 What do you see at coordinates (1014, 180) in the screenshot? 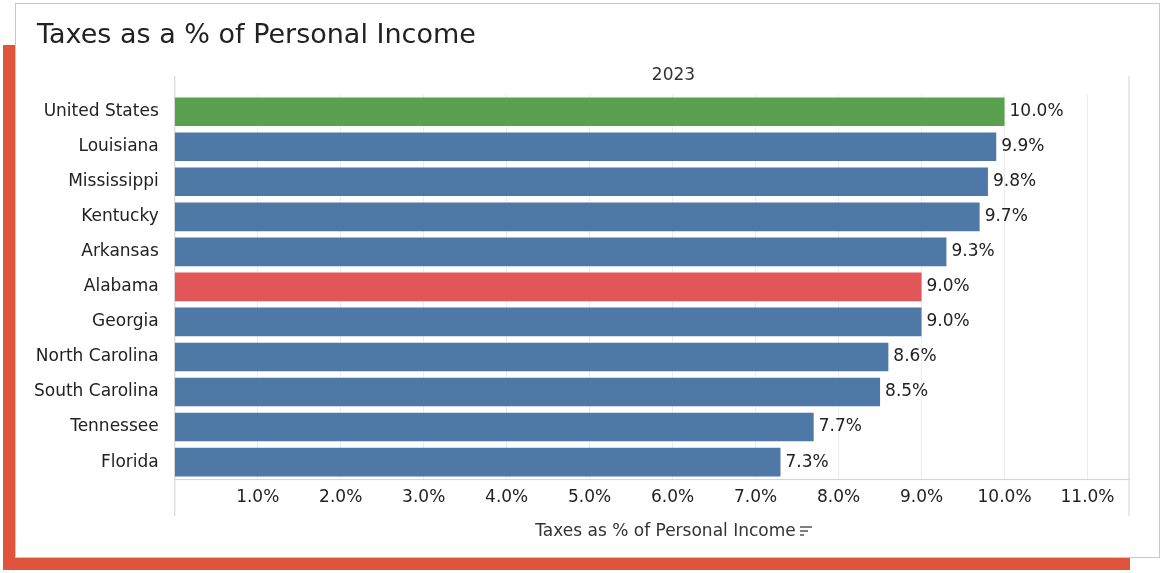
I see `data-label: 9.8%` at bounding box center [1014, 180].